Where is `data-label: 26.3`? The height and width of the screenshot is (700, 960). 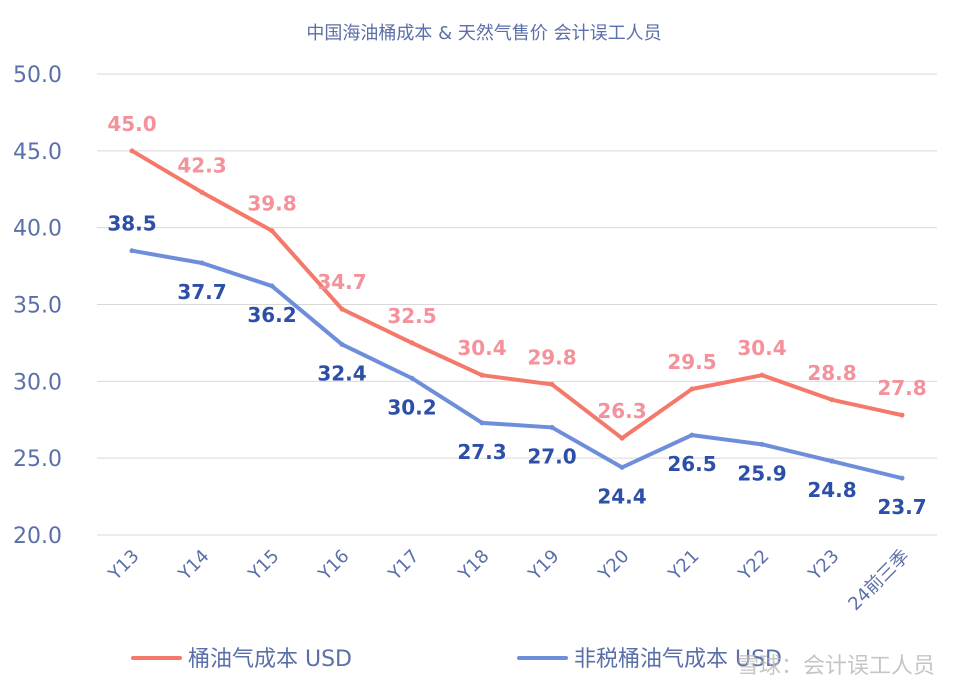 data-label: 26.3 is located at coordinates (621, 411).